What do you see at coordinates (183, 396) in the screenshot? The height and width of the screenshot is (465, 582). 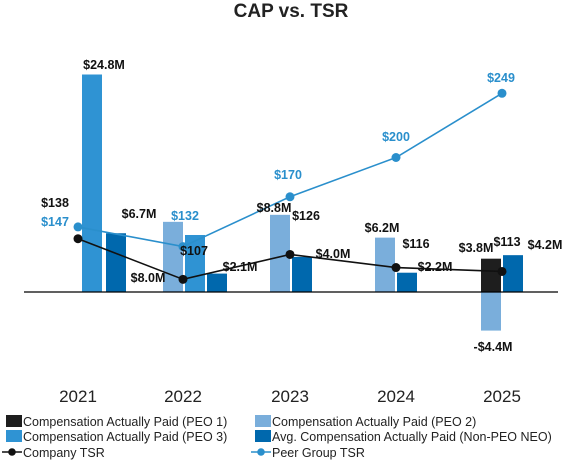 I see `year-label-2022: 2022` at bounding box center [183, 396].